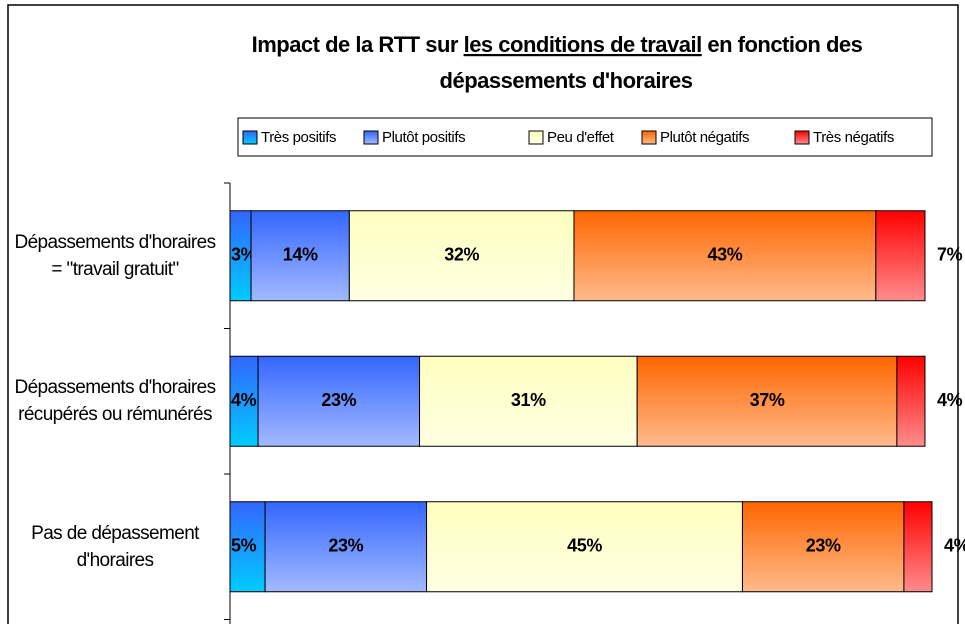 The width and height of the screenshot is (965, 624). What do you see at coordinates (583, 44) in the screenshot?
I see `title-part: les conditions de travail` at bounding box center [583, 44].